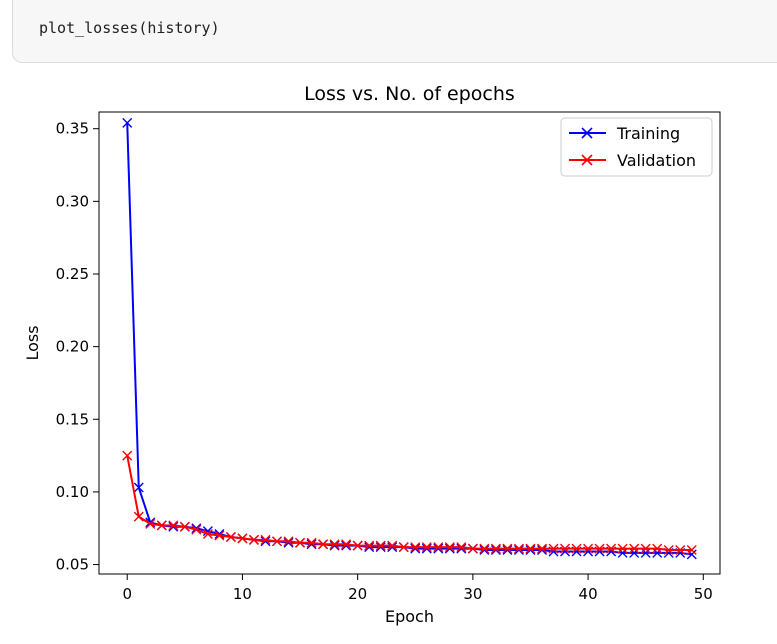 Image resolution: width=777 pixels, height=644 pixels. What do you see at coordinates (72, 565) in the screenshot?
I see `y-tick-label: 0.05` at bounding box center [72, 565].